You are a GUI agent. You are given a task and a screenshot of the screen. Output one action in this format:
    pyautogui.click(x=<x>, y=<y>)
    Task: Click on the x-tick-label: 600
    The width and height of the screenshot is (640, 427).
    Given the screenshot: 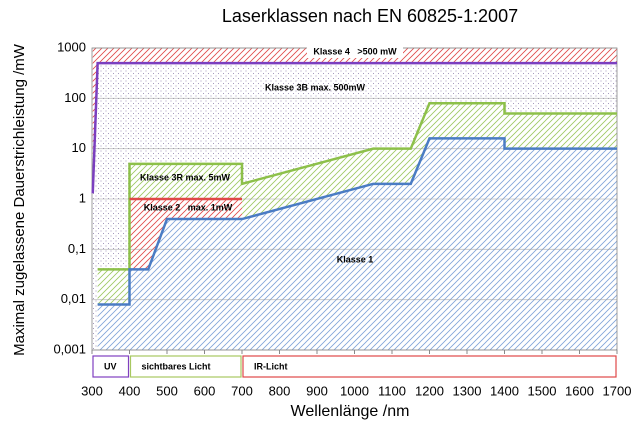 What is the action you would take?
    pyautogui.click(x=205, y=390)
    